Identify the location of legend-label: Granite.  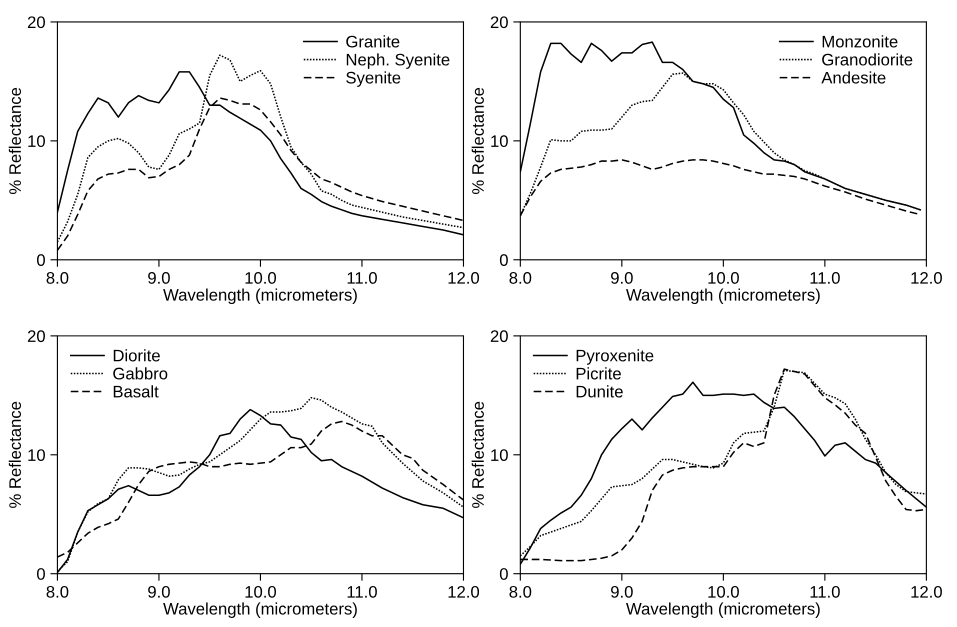
(373, 41).